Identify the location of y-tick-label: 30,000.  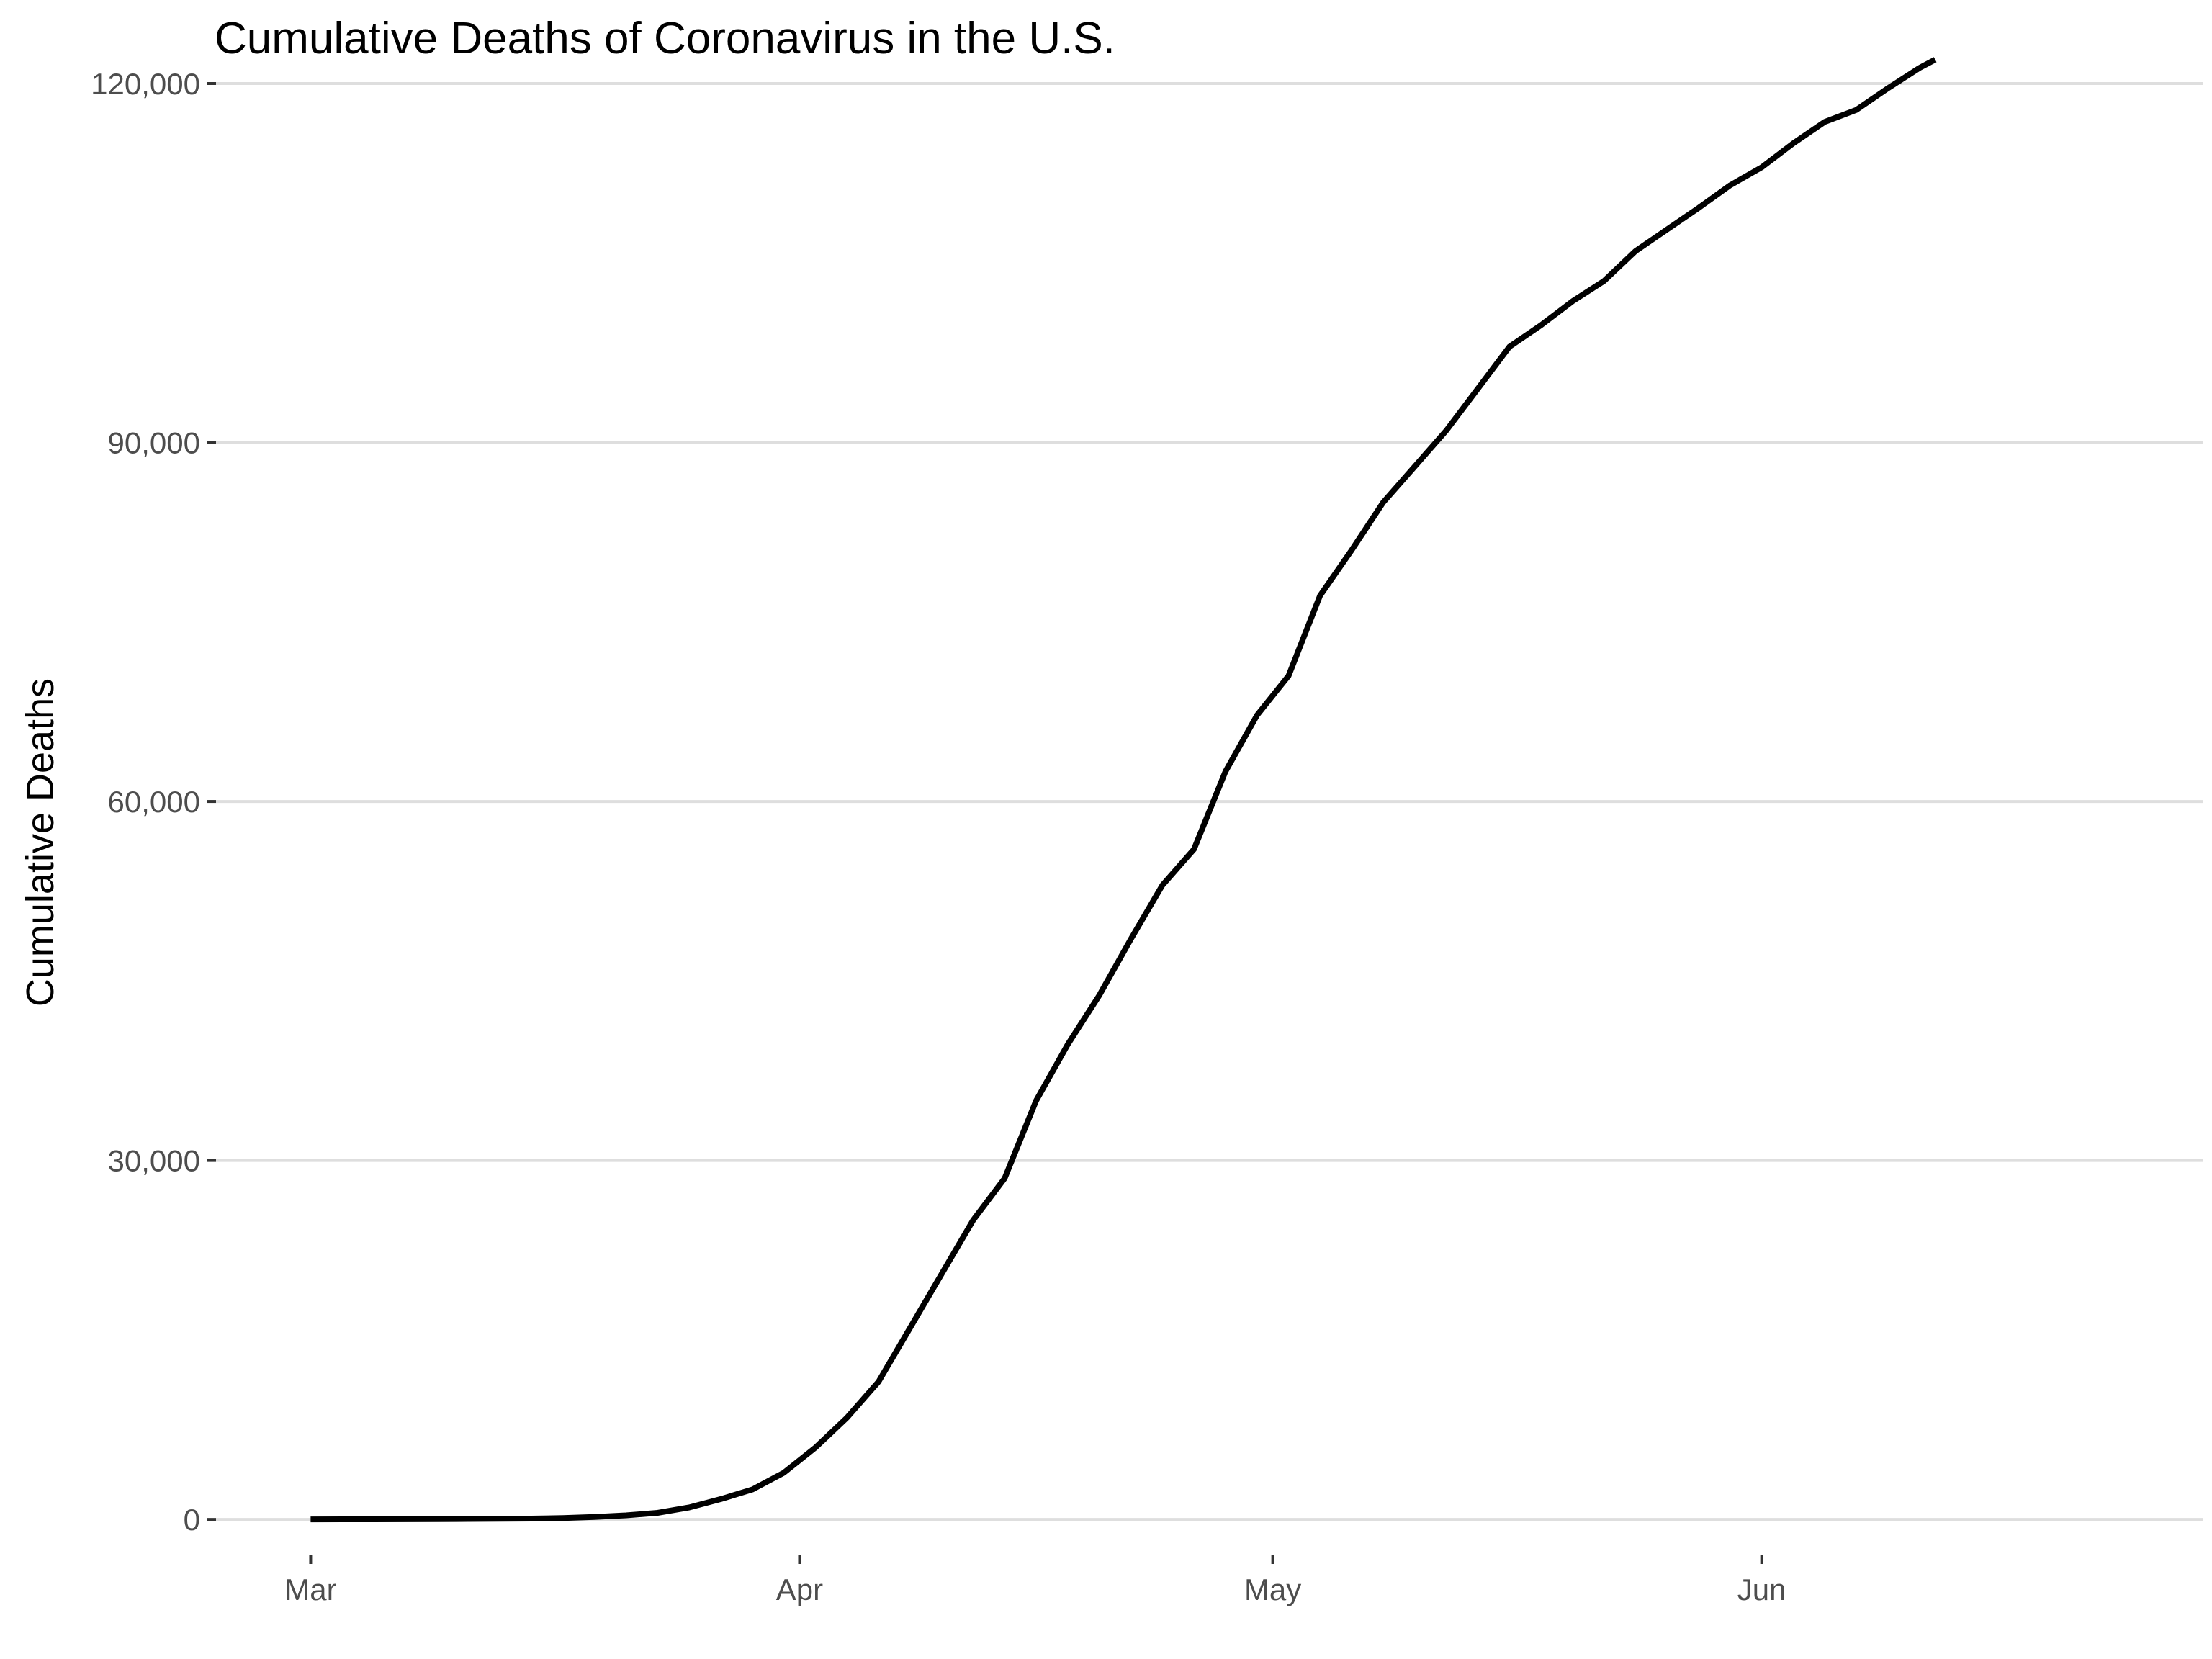
(154, 1161).